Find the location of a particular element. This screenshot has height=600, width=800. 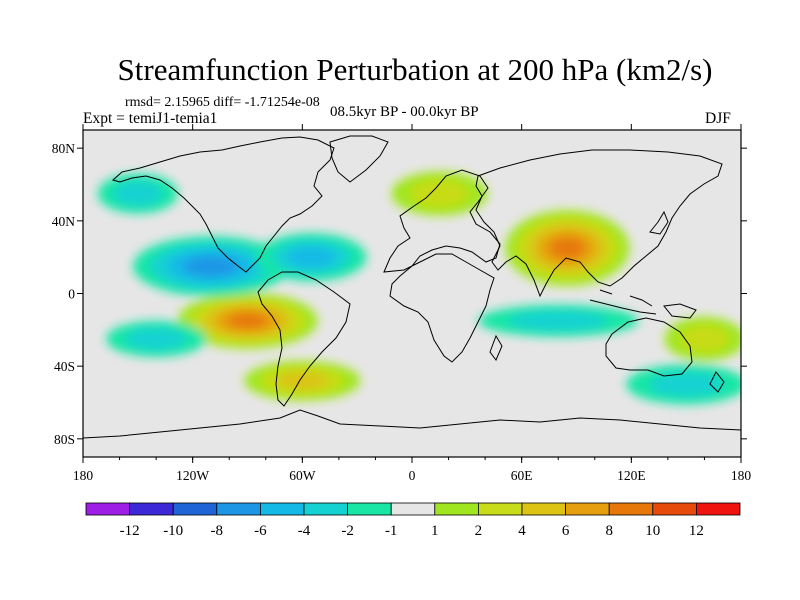

colorbar-label: 4 is located at coordinates (522, 531).